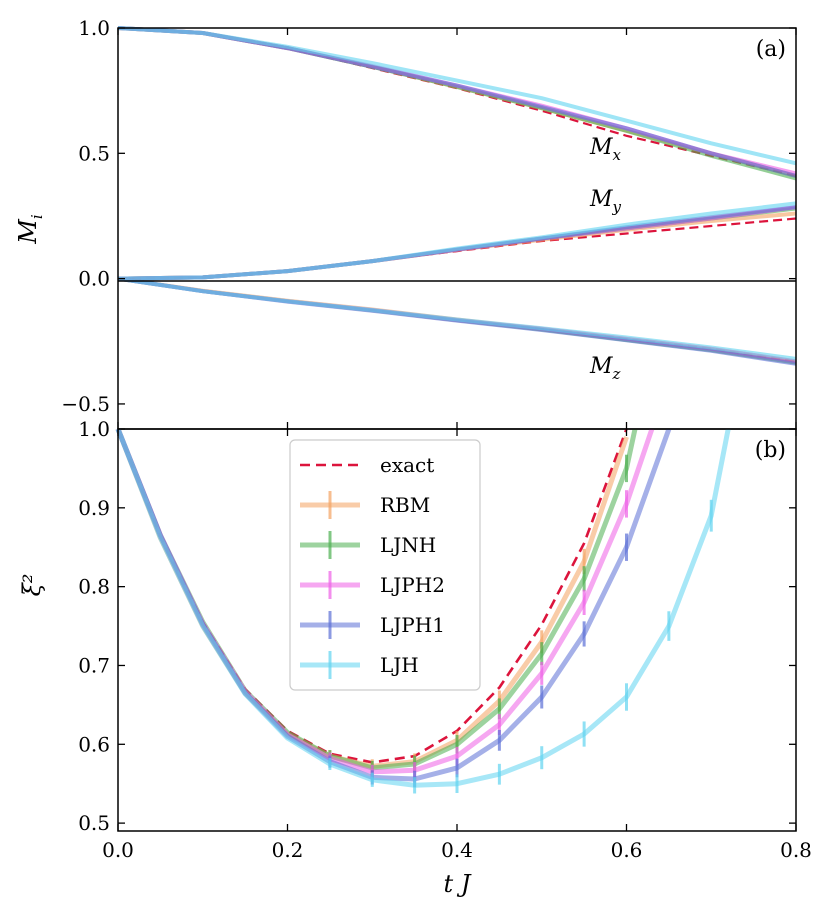 The width and height of the screenshot is (830, 920). Describe the element at coordinates (94, 744) in the screenshot. I see `b-ytick-label: 0.6` at that location.